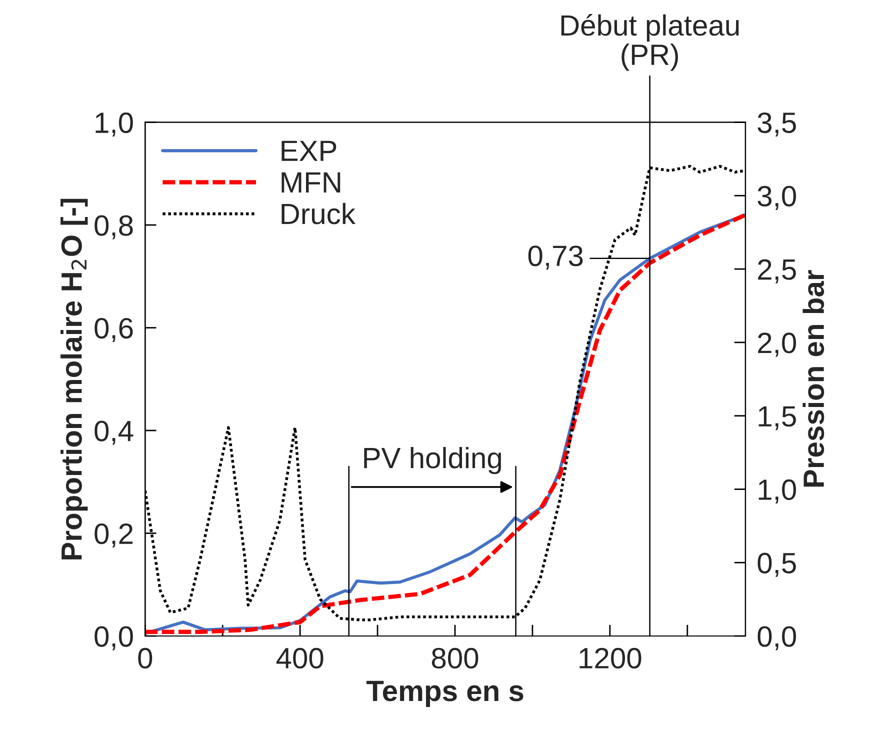  I want to click on y2-tick-label: 1,0, so click(777, 491).